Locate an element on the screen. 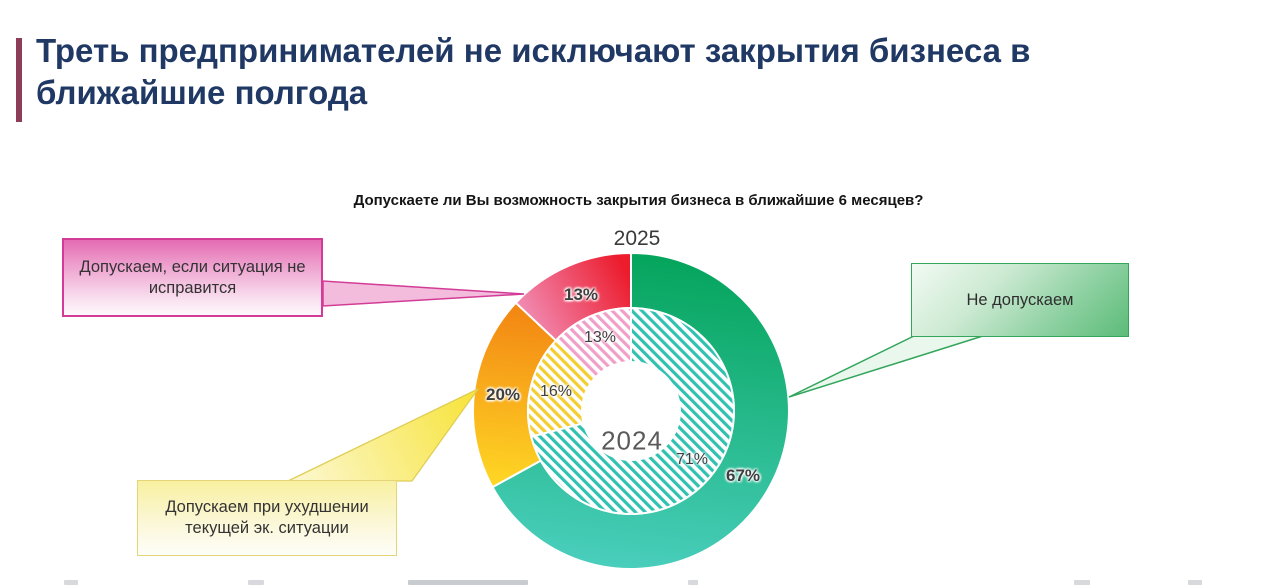 This screenshot has height=588, width=1277. label-year-2025: 2025 is located at coordinates (637, 238).